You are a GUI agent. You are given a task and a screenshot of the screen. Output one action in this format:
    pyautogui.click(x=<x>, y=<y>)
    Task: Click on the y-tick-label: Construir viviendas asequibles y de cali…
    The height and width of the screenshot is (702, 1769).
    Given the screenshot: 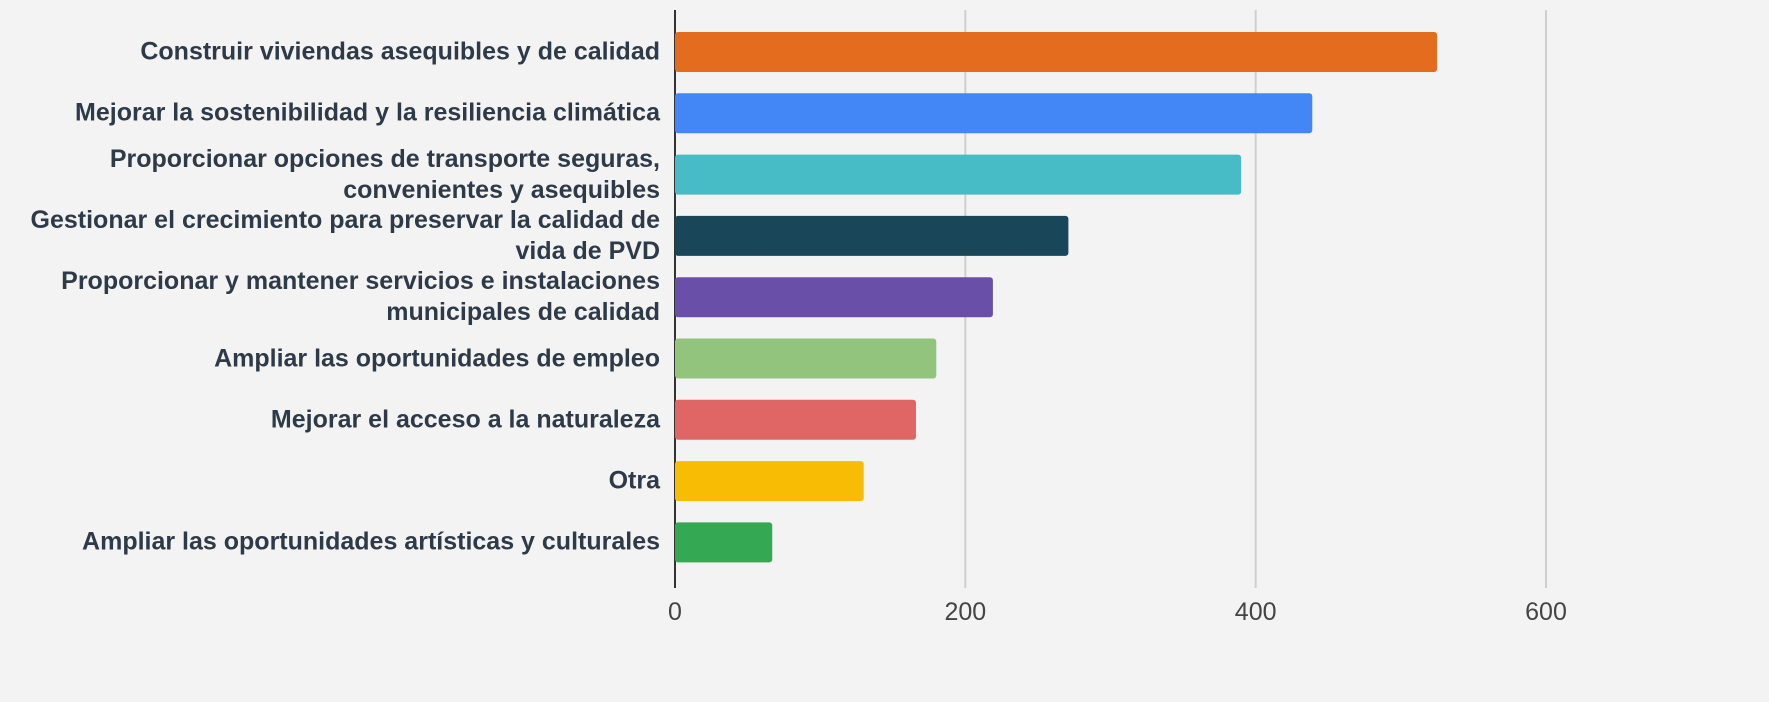 What is the action you would take?
    pyautogui.click(x=400, y=51)
    